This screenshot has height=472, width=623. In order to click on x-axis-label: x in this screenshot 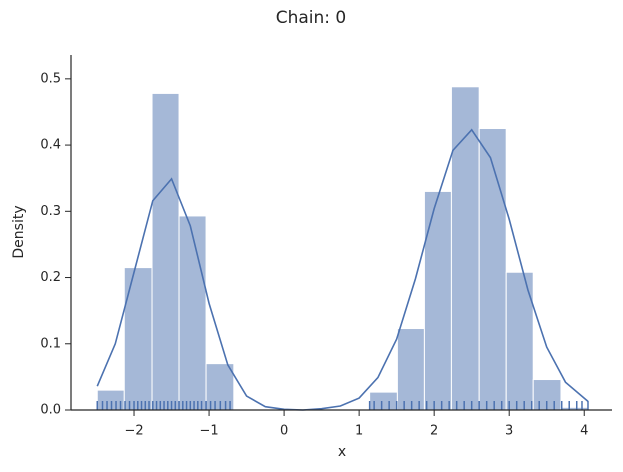, I will do `click(342, 452)`.